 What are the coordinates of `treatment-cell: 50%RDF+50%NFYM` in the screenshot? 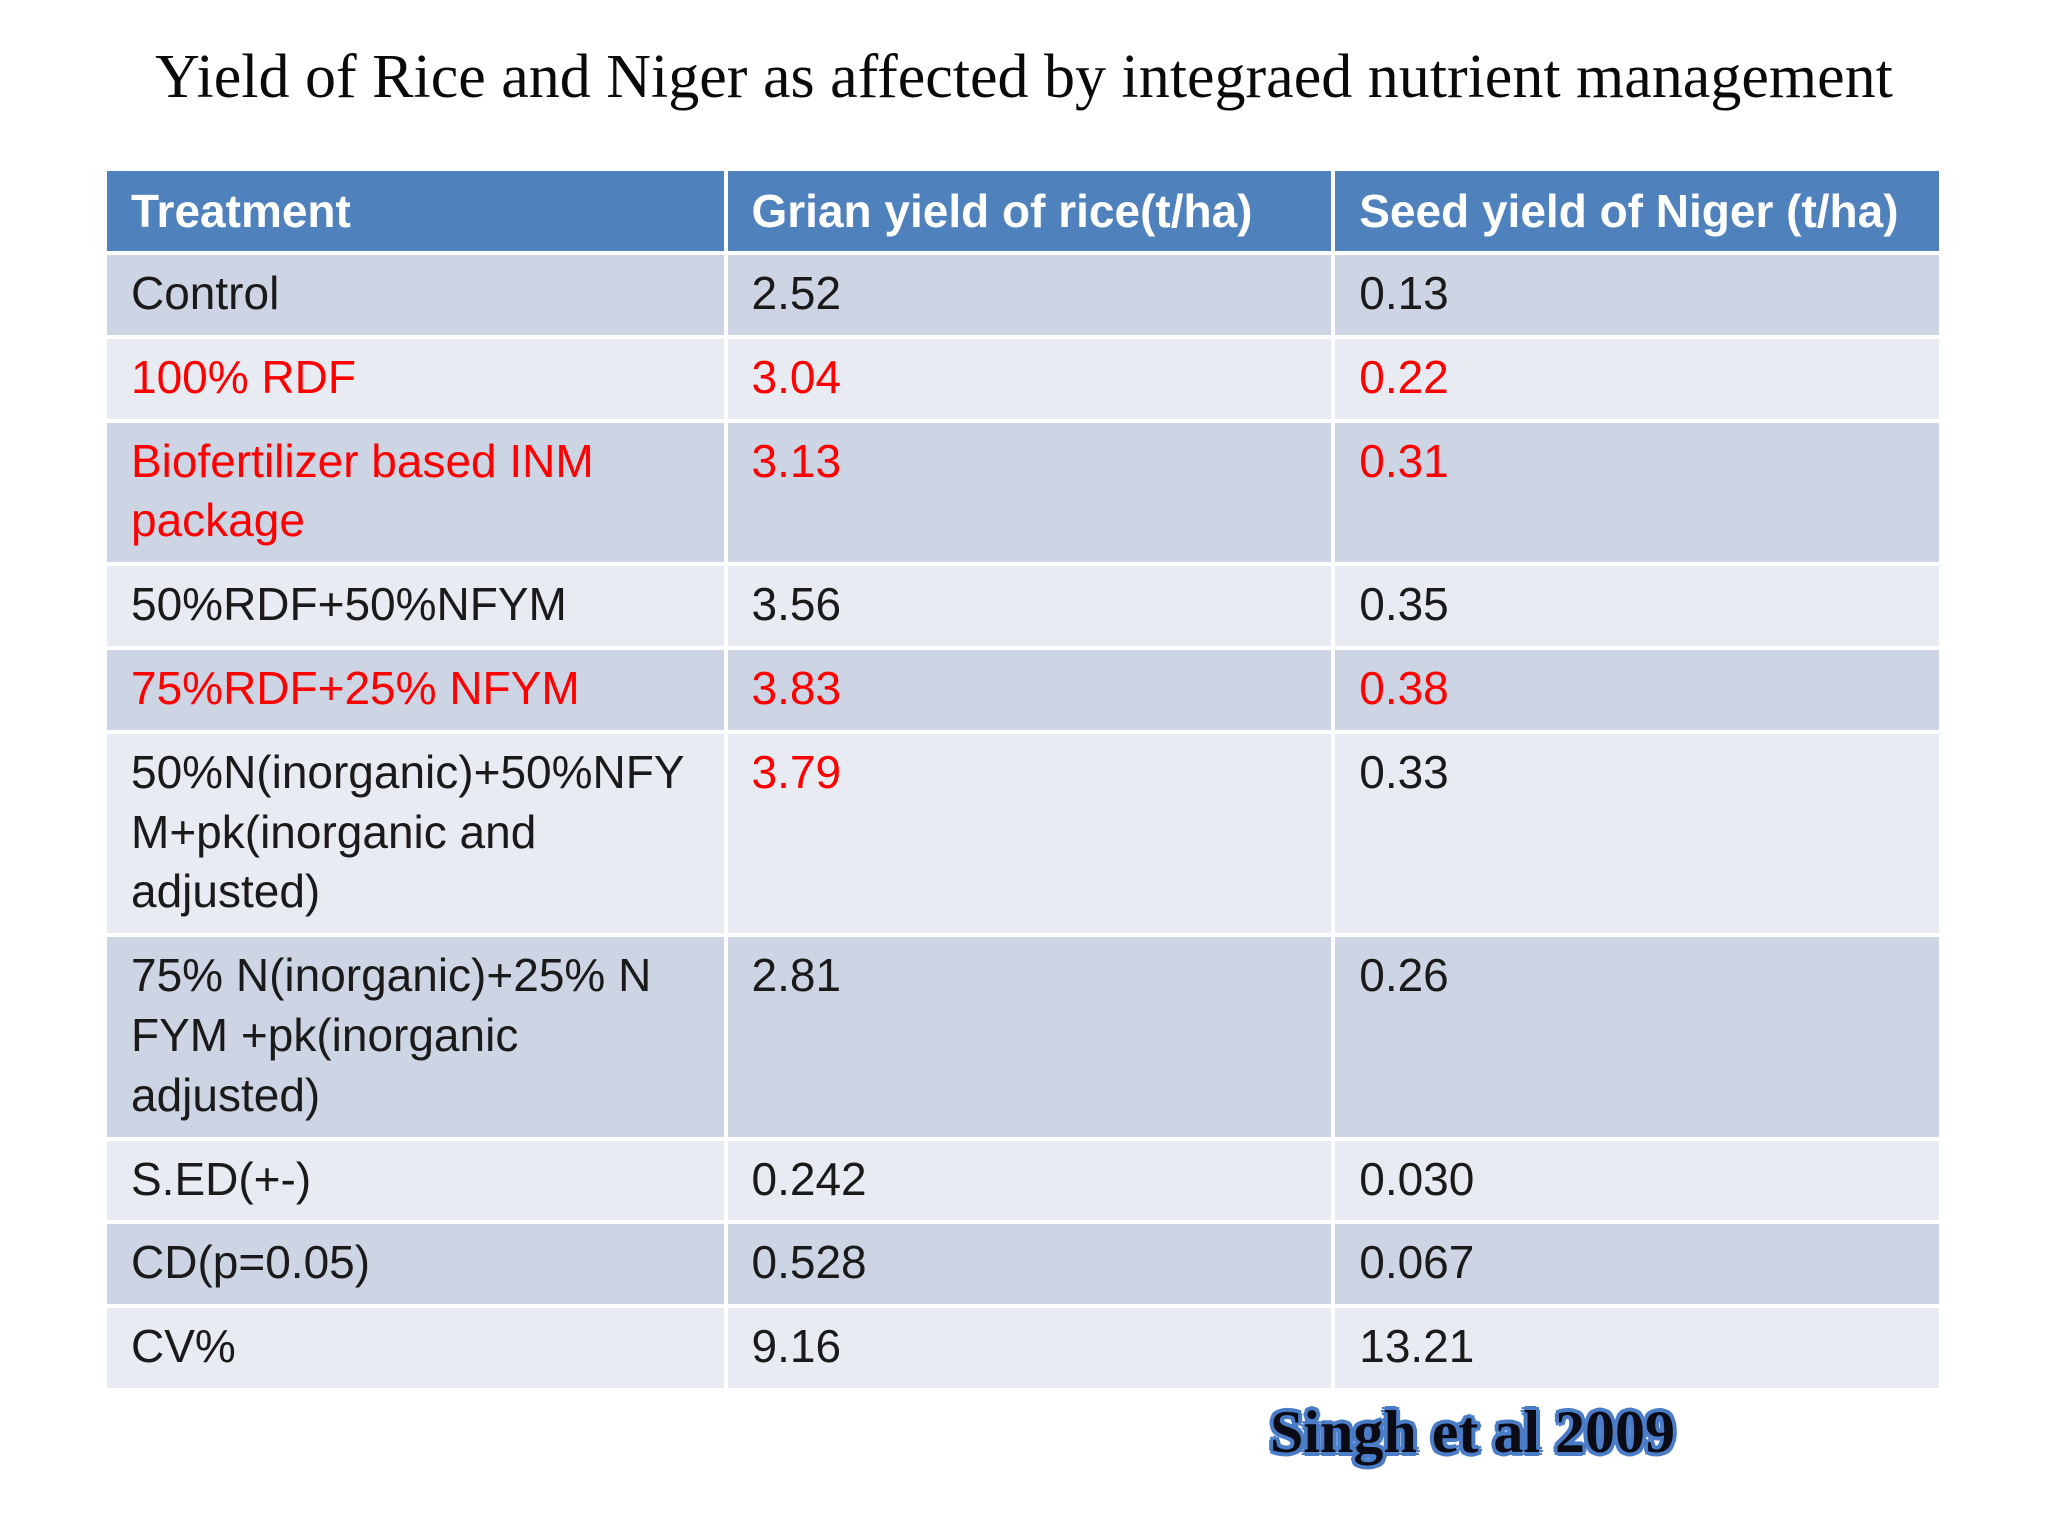 It's located at (415, 606).